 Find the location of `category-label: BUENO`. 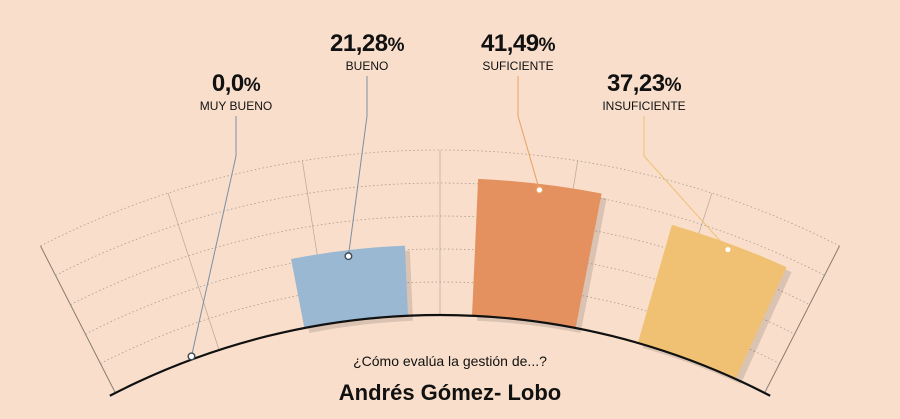

category-label: BUENO is located at coordinates (367, 66).